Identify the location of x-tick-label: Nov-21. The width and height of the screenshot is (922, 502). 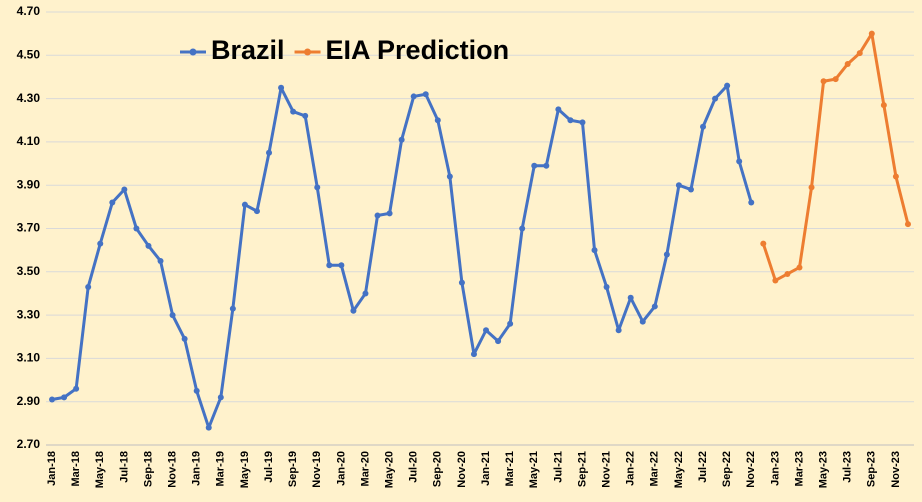
(606, 469).